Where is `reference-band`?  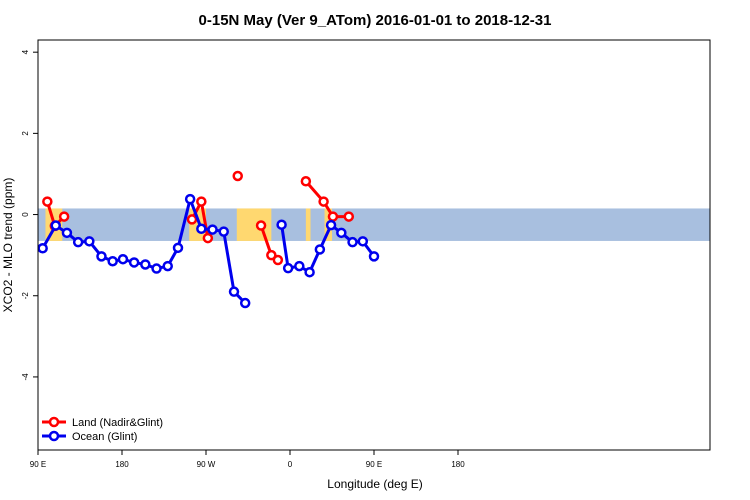
reference-band is located at coordinates (374, 224).